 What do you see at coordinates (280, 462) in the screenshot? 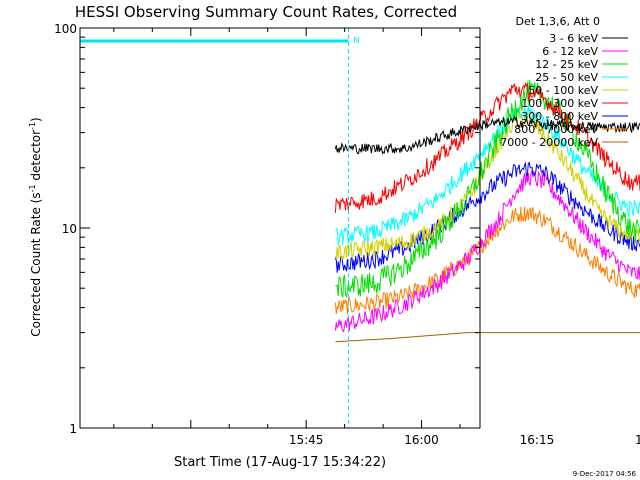
I see `x-axis-label: Start Time (17-Aug-17 15:34:22)` at bounding box center [280, 462].